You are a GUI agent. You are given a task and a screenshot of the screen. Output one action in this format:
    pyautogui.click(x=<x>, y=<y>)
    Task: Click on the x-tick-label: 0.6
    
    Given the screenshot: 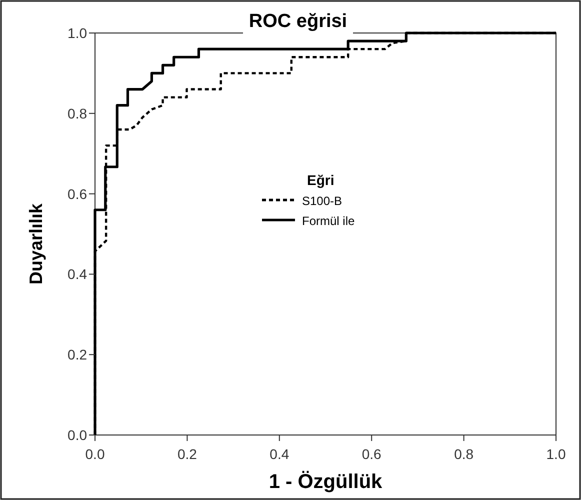 What is the action you would take?
    pyautogui.click(x=372, y=454)
    